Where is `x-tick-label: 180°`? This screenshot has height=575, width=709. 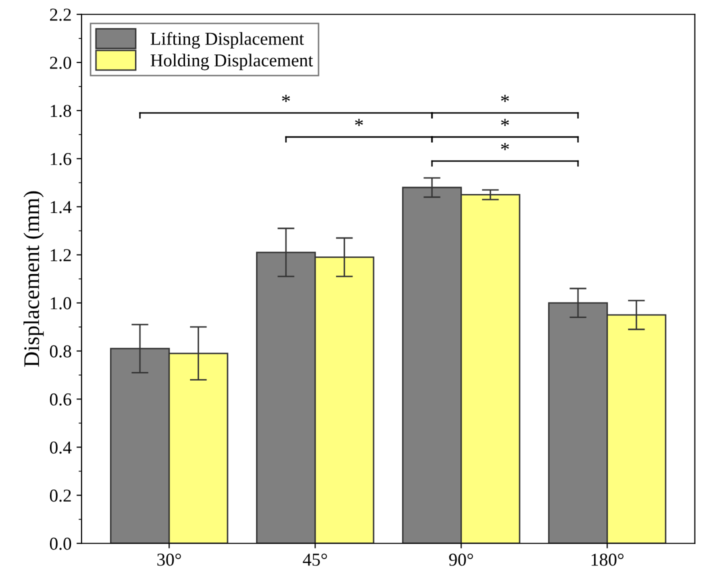 x-tick-label: 180° is located at coordinates (608, 560).